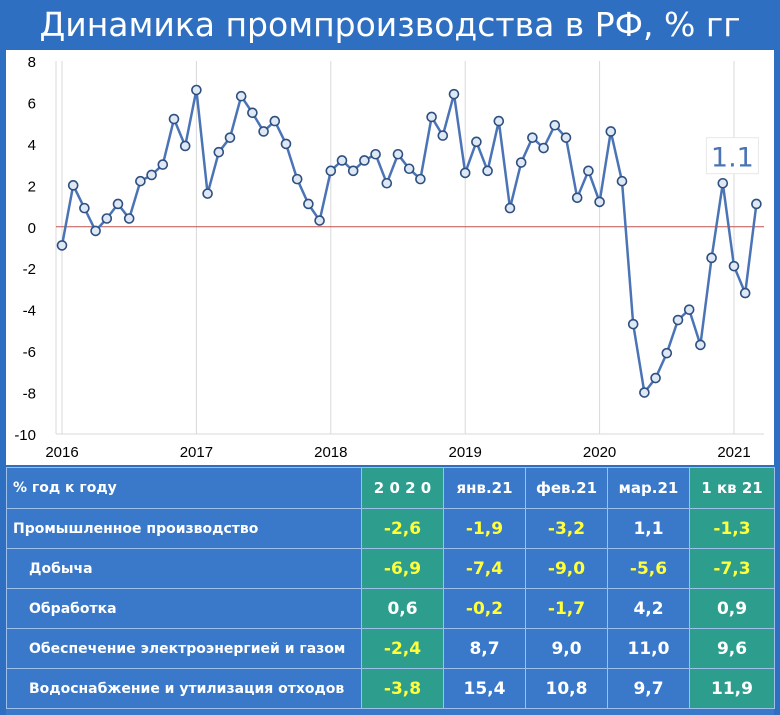  I want to click on header-mar21: мар.21, so click(648, 488).